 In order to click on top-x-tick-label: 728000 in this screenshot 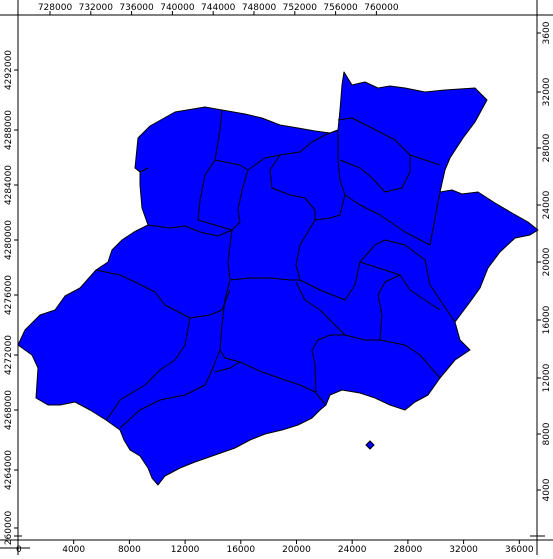, I will do `click(55, 8)`.